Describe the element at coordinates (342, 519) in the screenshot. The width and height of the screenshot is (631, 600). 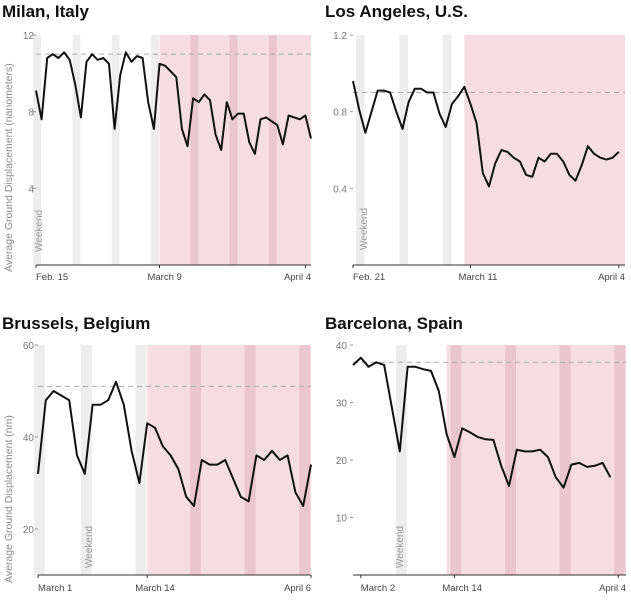
I see `y-tick-label: 10` at that location.